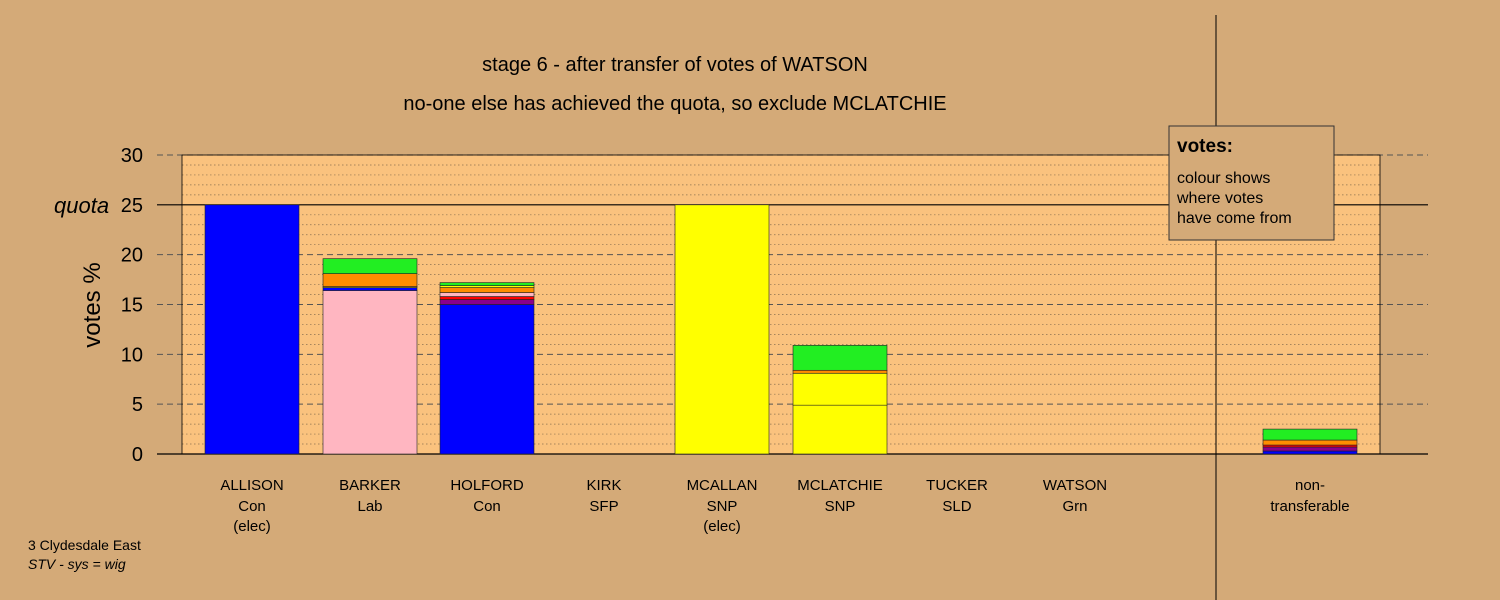  What do you see at coordinates (1309, 506) in the screenshot?
I see `nontransferable-label: transferable` at bounding box center [1309, 506].